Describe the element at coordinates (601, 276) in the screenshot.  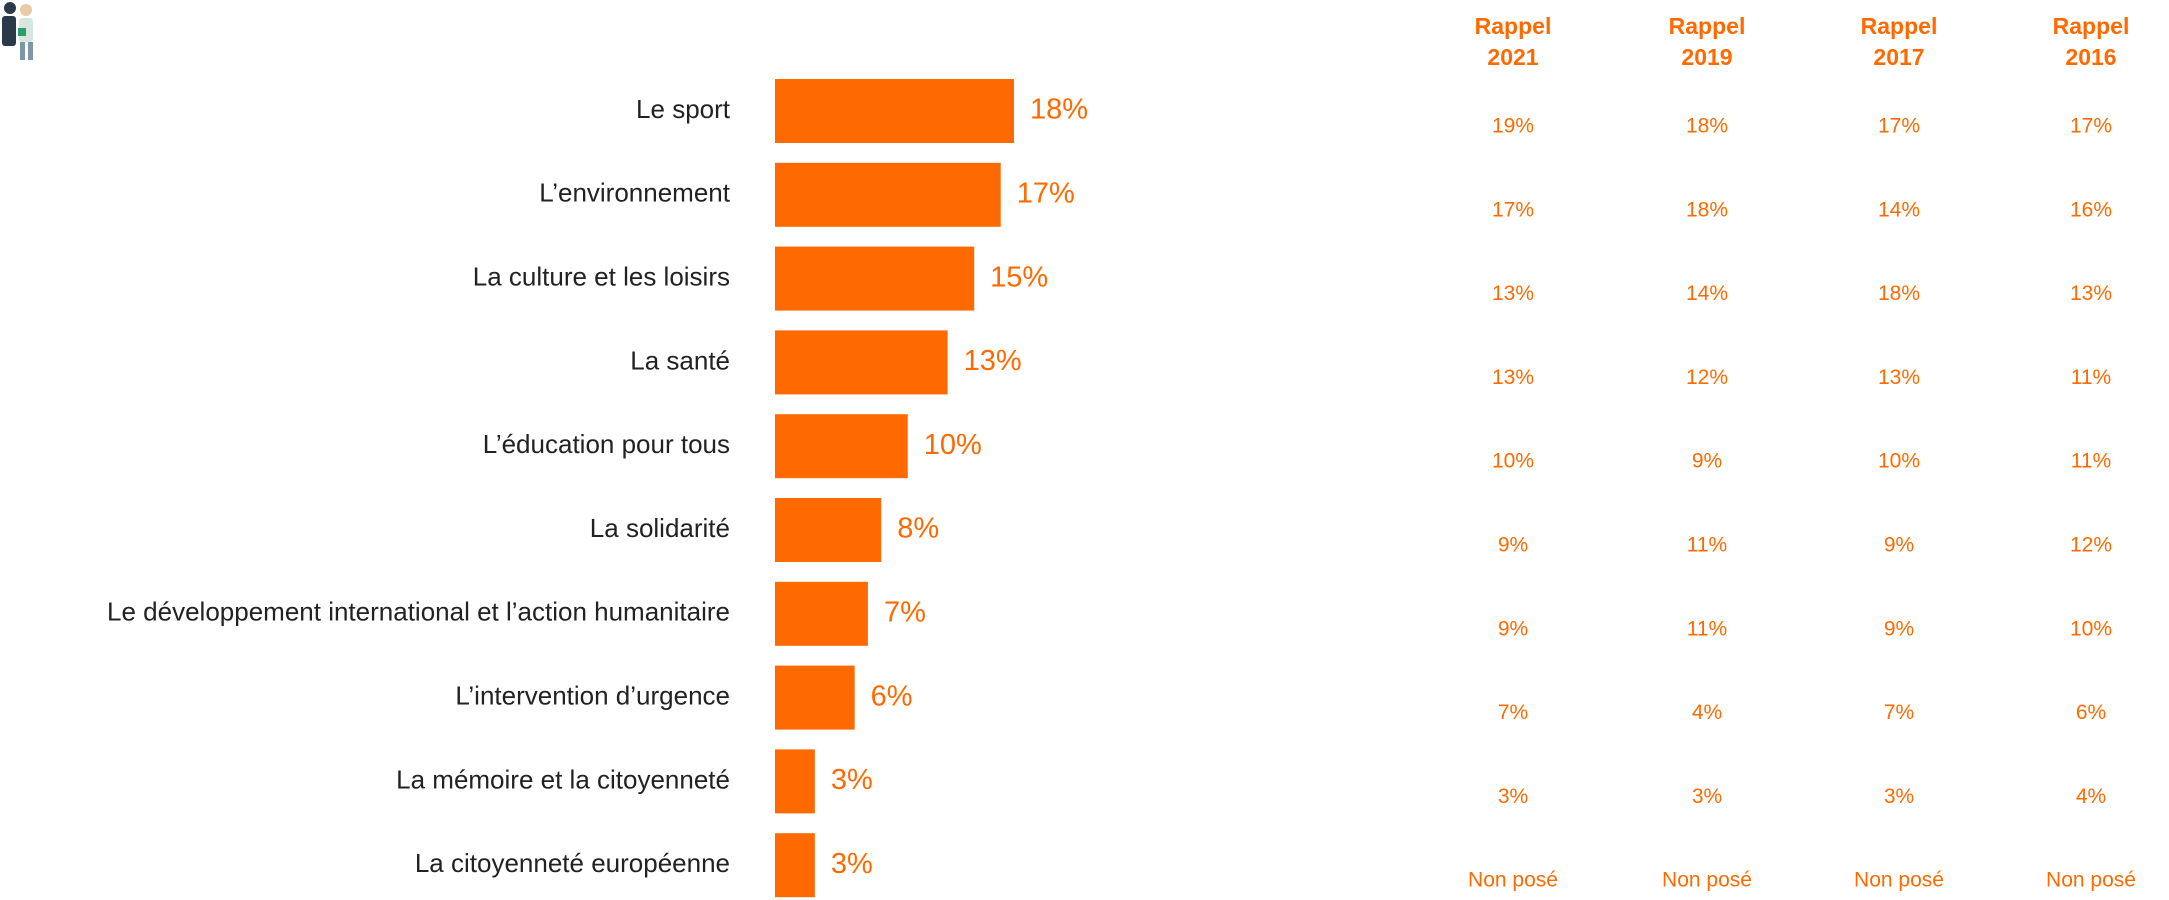
I see `category-label: La culture et les loisirs` at that location.